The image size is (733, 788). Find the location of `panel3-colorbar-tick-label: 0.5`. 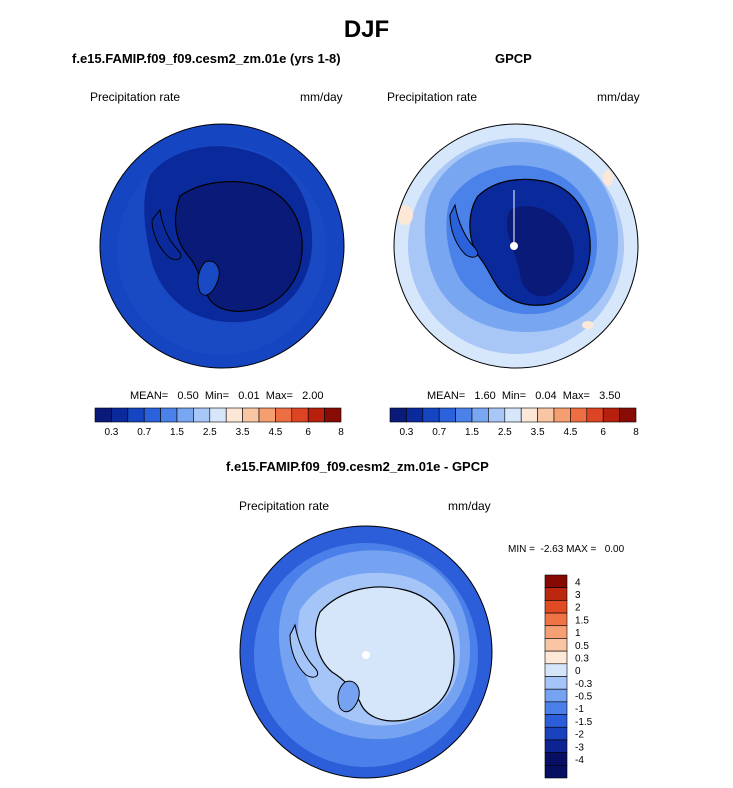

panel3-colorbar-tick-label: 0.5 is located at coordinates (582, 646).